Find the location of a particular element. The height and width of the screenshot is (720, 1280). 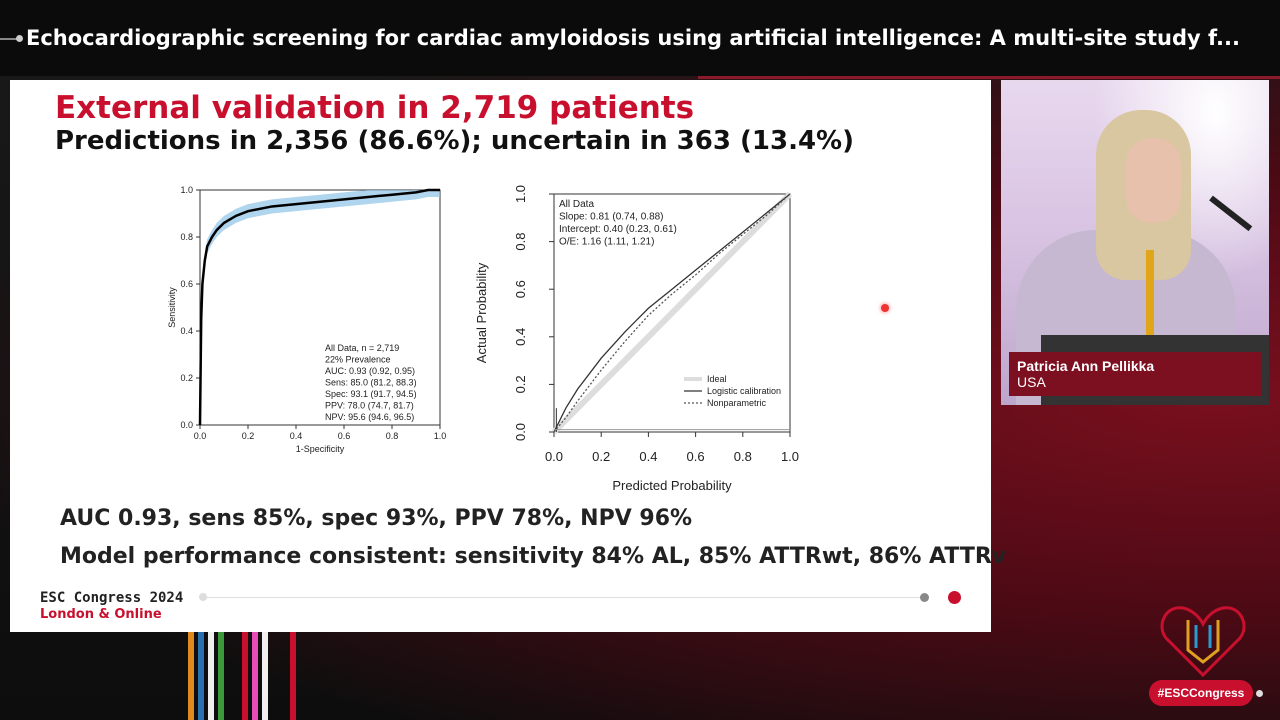

footer-line is located at coordinates (564, 597).